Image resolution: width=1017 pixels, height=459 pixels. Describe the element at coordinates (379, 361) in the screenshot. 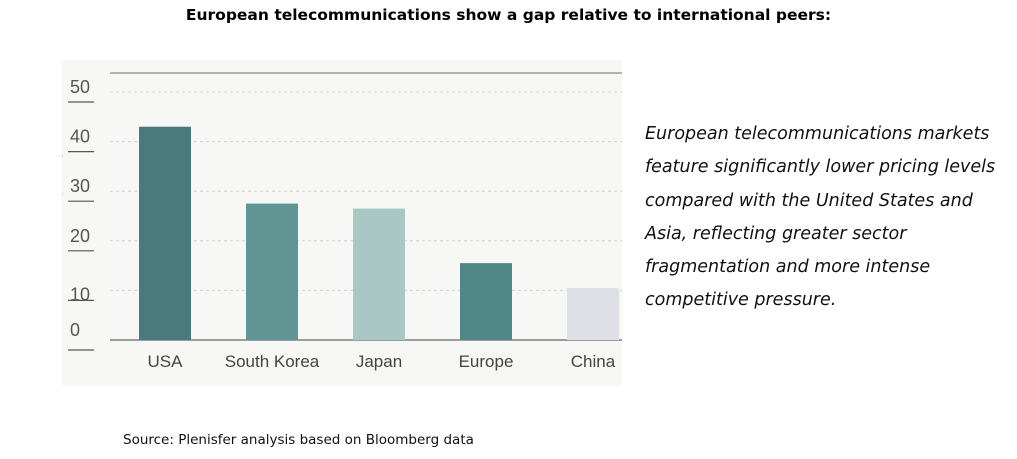

I see `x-tick-label-japan: Japan` at that location.